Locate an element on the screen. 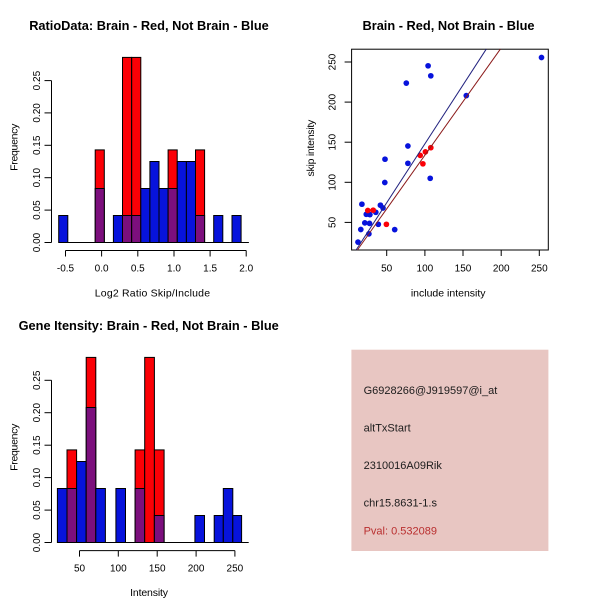 This screenshot has height=600, width=600. svg-text: Log2 Ratio Skip/Include is located at coordinates (153, 293).